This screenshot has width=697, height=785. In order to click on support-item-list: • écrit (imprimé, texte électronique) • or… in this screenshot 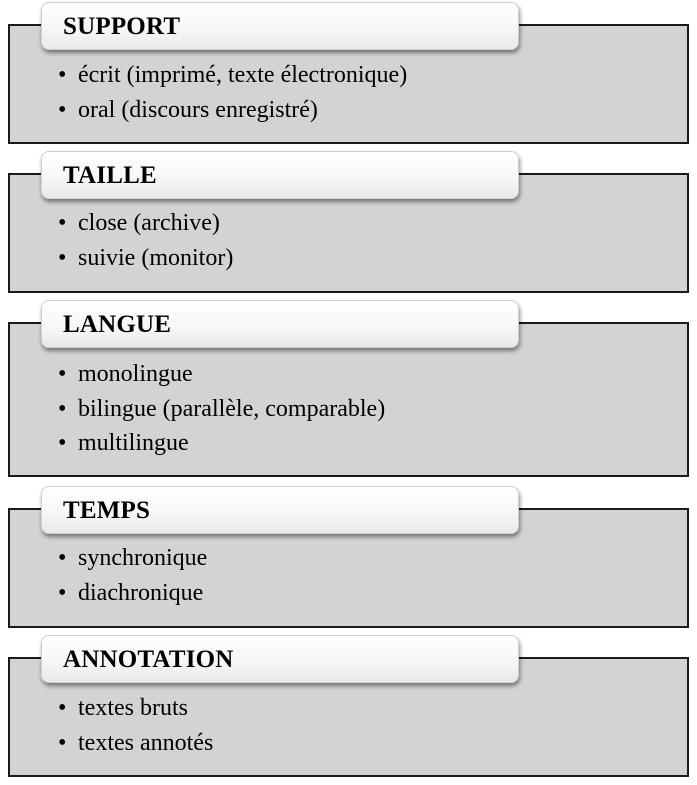, I will do `click(232, 92)`.